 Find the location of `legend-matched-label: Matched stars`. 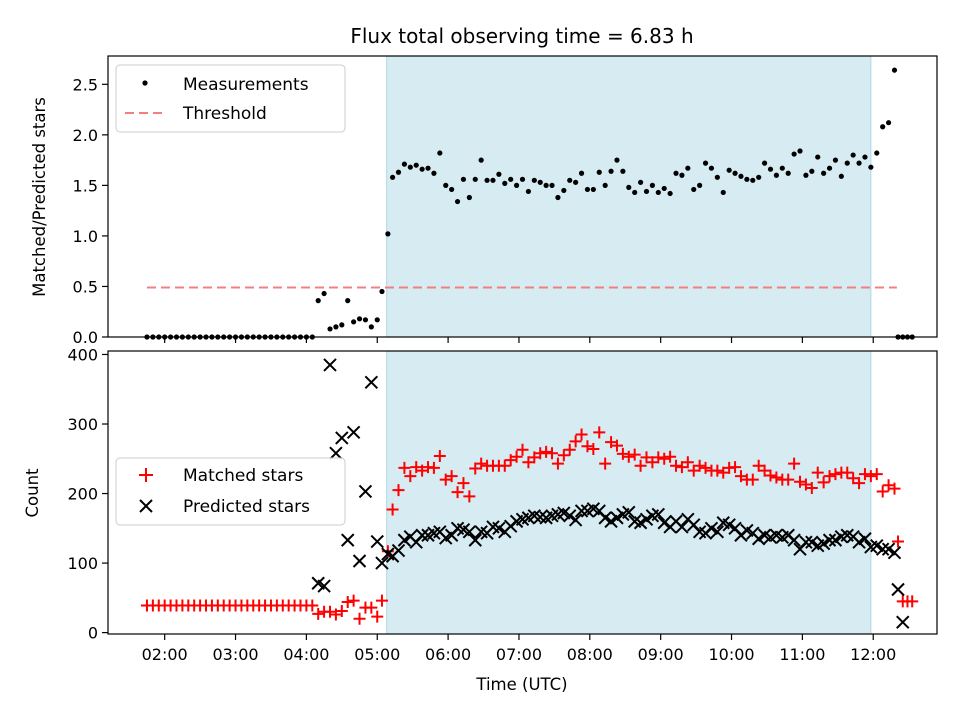

legend-matched-label: Matched stars is located at coordinates (243, 476).